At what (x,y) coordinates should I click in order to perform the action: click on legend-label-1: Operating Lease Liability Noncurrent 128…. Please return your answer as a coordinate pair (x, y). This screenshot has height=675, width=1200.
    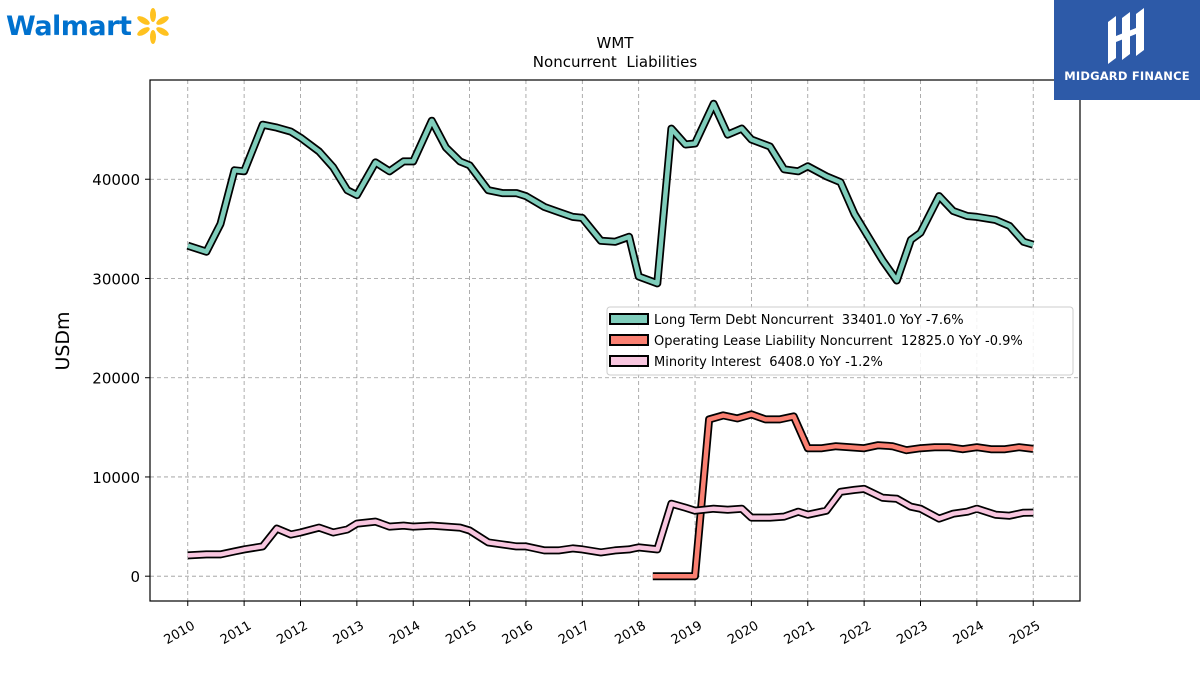
    Looking at the image, I should click on (838, 341).